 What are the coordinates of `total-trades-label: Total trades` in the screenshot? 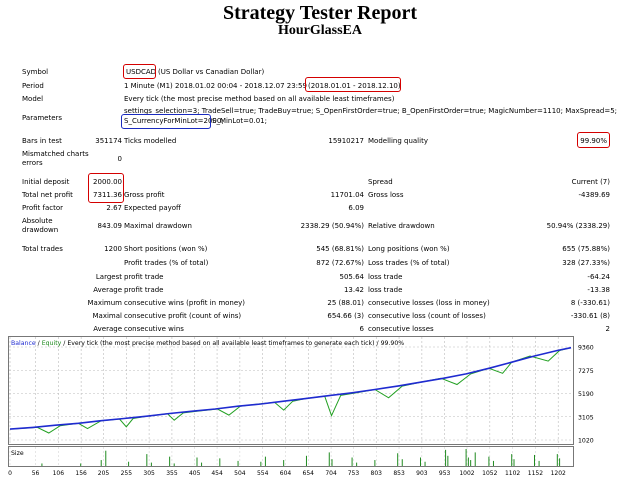 It's located at (42, 249).